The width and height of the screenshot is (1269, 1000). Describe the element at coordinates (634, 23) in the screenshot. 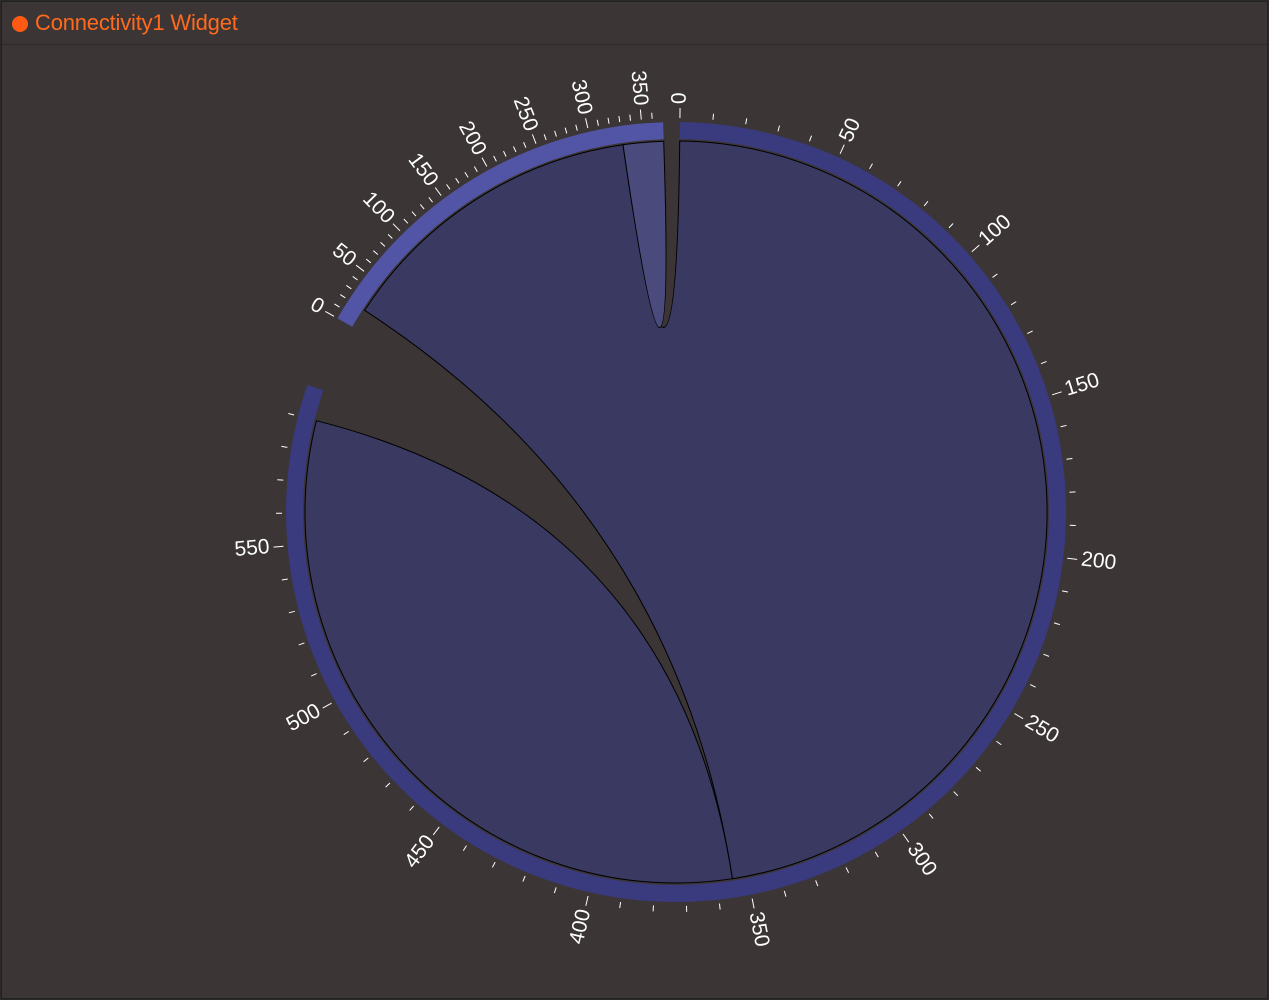

I see `widget-header: Connectivity1 Widget` at that location.